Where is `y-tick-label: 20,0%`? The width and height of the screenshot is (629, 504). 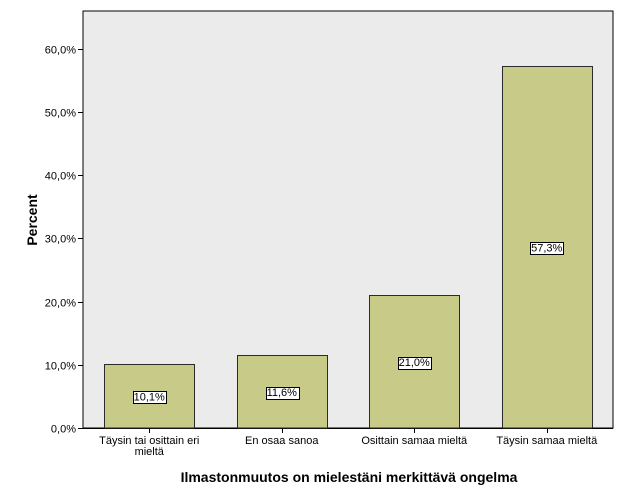 y-tick-label: 20,0% is located at coordinates (60, 304).